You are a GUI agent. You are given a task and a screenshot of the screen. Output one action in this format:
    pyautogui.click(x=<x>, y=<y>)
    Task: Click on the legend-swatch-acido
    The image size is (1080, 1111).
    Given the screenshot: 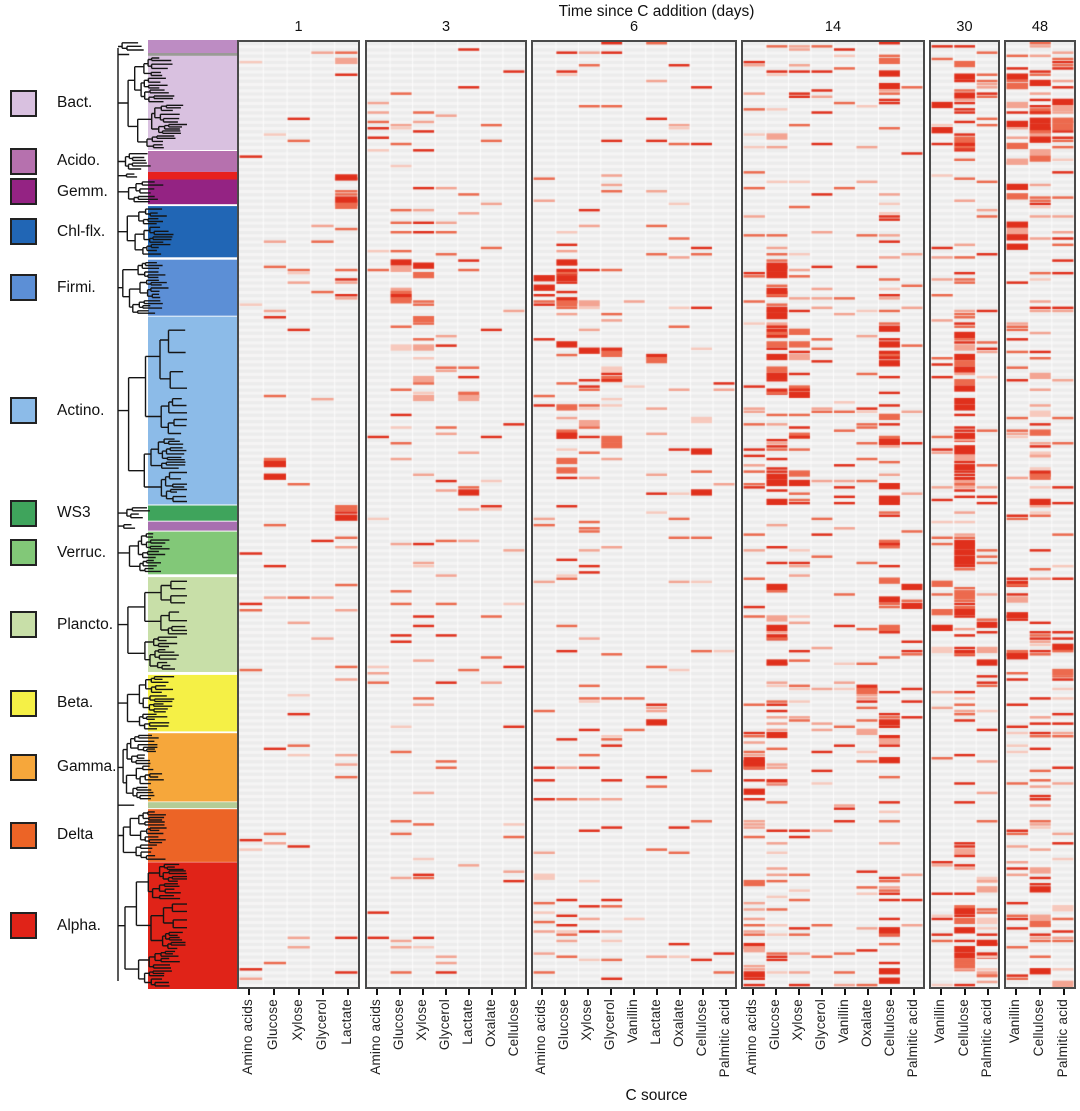 What is the action you would take?
    pyautogui.click(x=23, y=161)
    